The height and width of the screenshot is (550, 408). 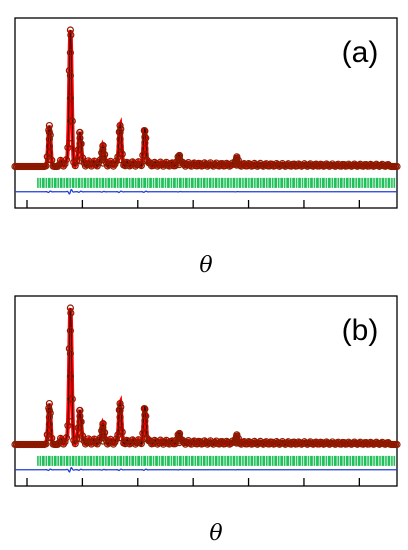 What do you see at coordinates (206, 469) in the screenshot?
I see `panel-b-difference-line` at bounding box center [206, 469].